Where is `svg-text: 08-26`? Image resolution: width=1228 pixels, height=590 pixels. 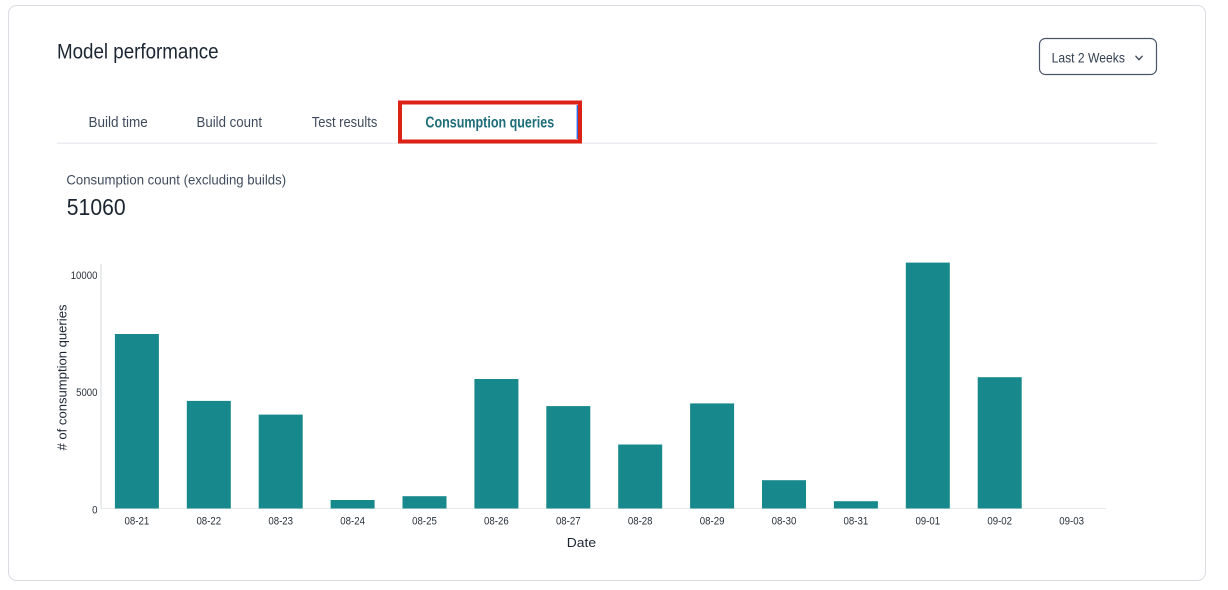
svg-text: 08-26 is located at coordinates (496, 521).